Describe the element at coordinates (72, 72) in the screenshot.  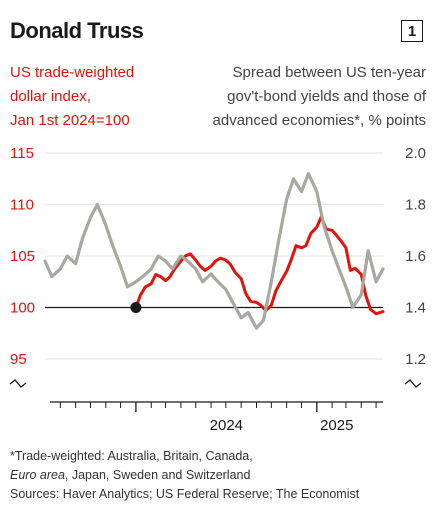
I see `left-axis-label-line-1: US trade-weighted` at that location.